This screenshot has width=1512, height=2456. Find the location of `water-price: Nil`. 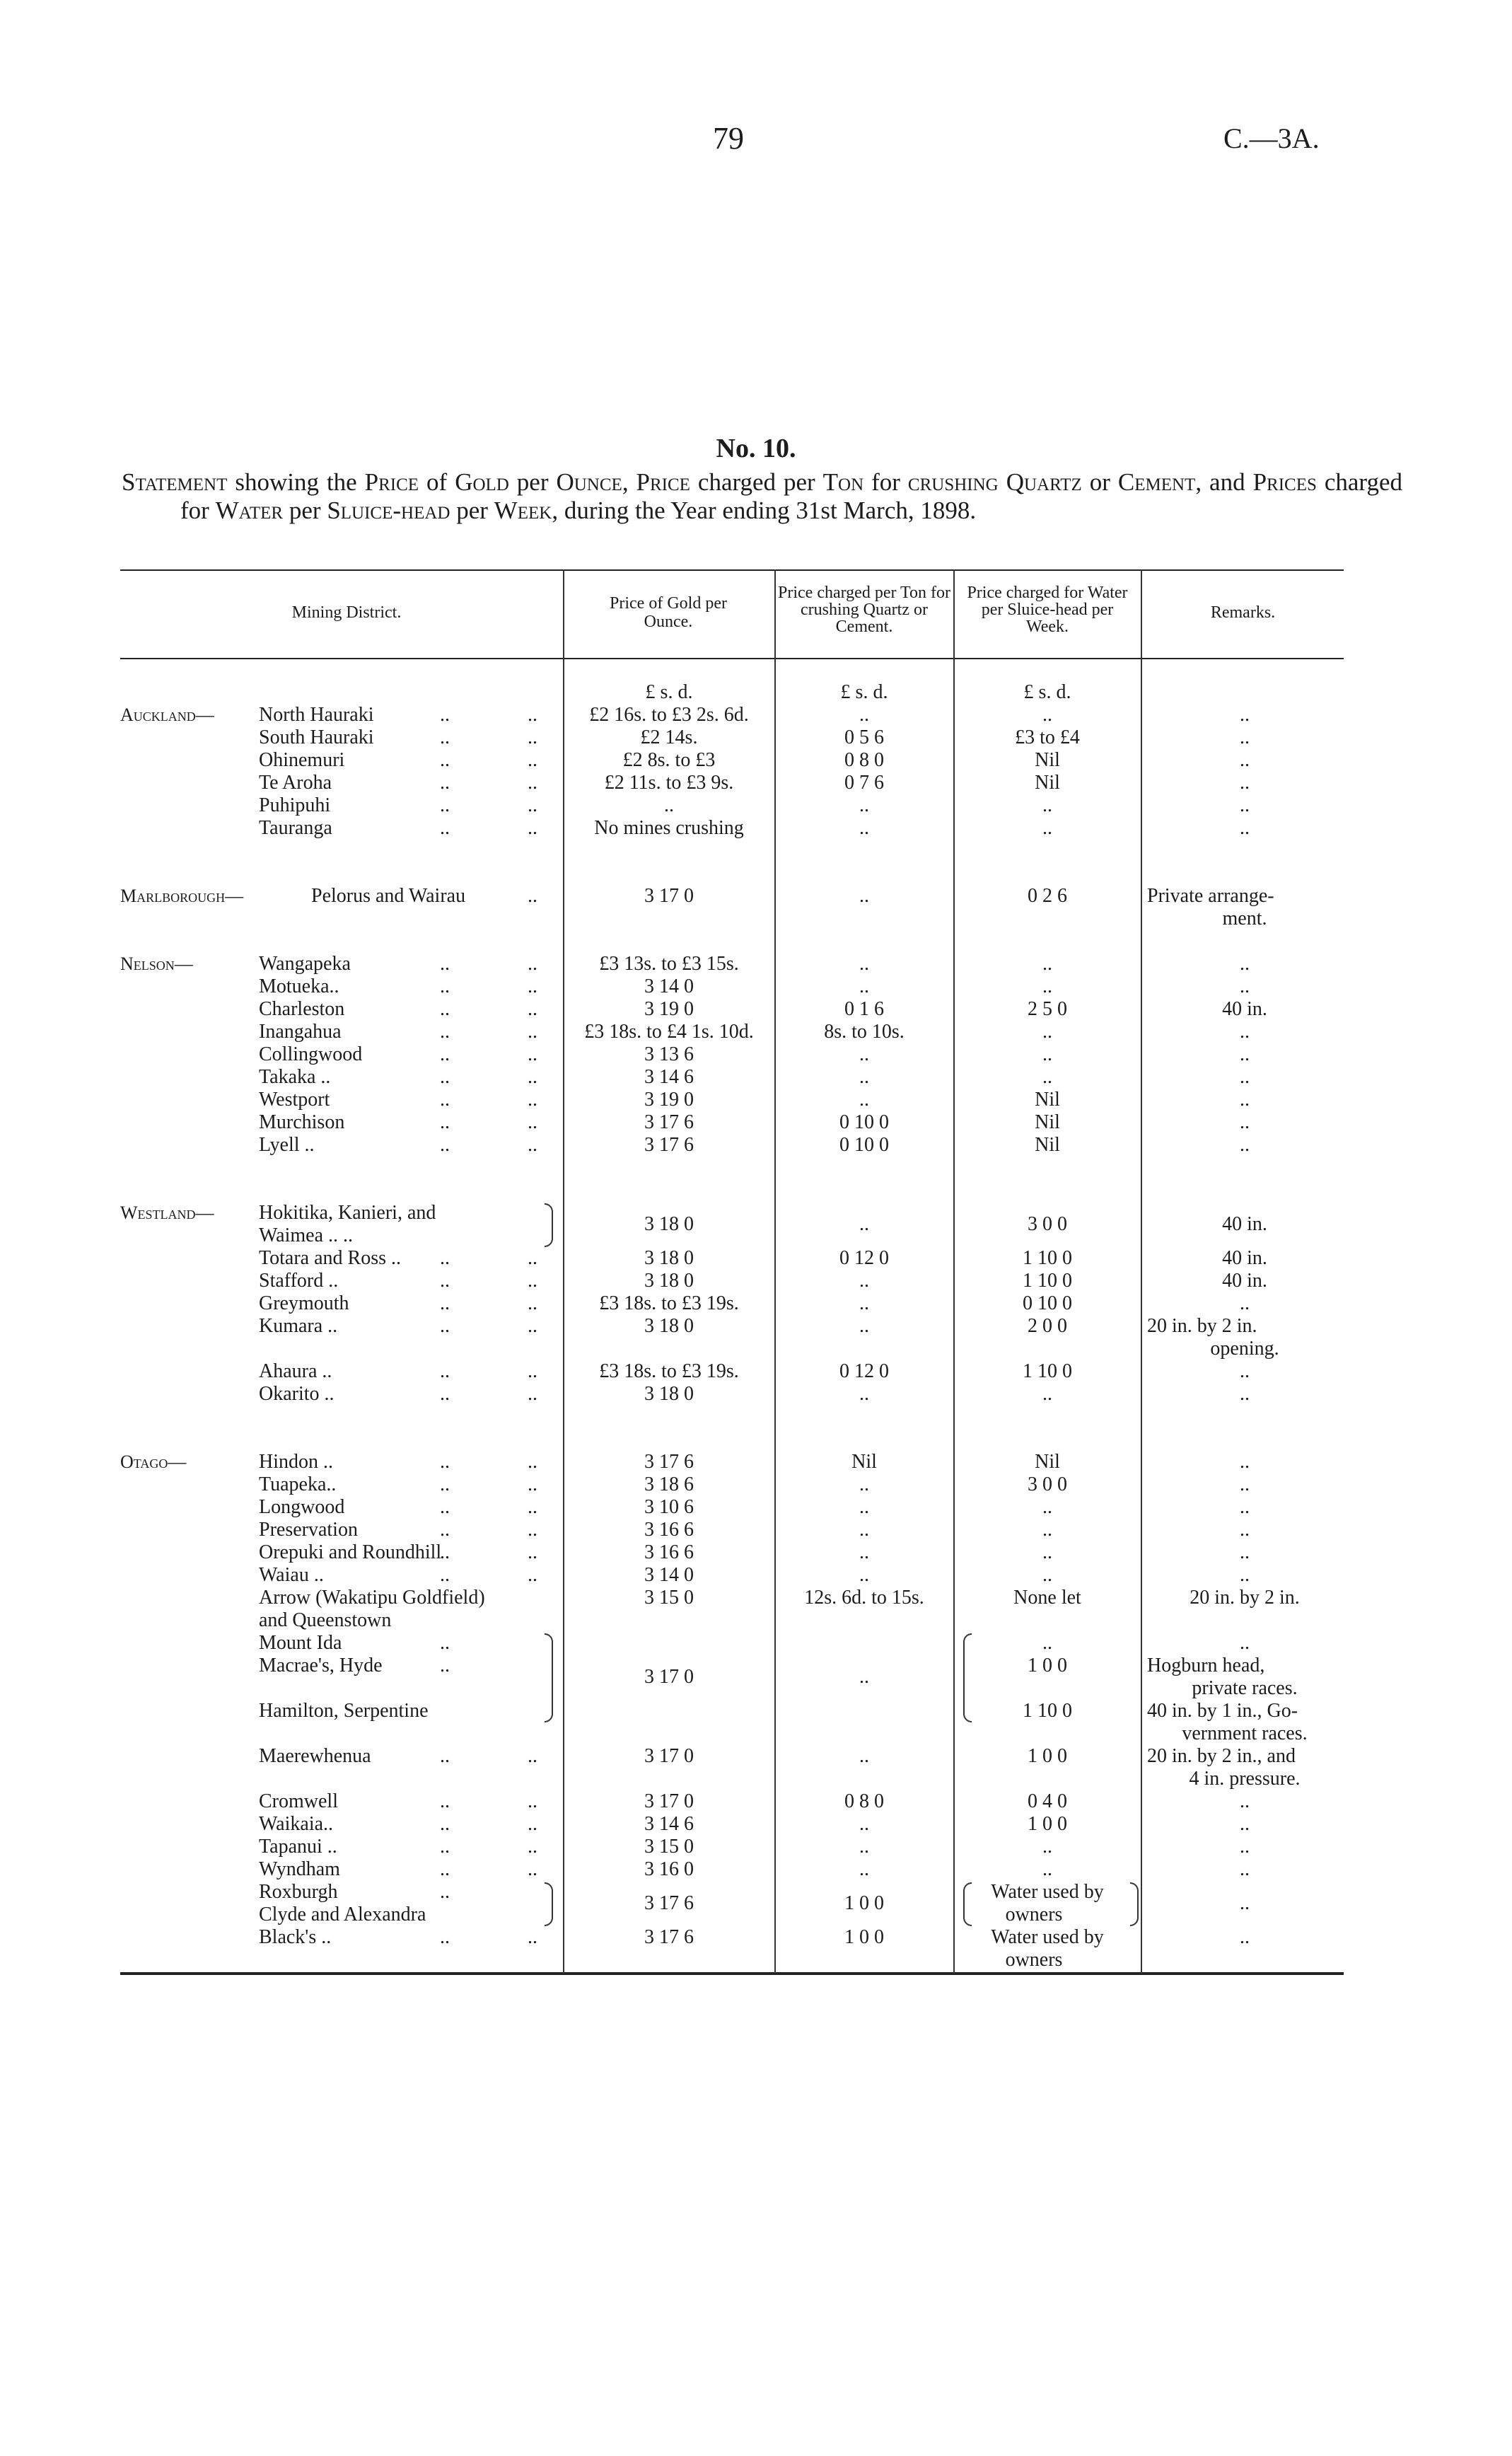

water-price: Nil is located at coordinates (1047, 760).